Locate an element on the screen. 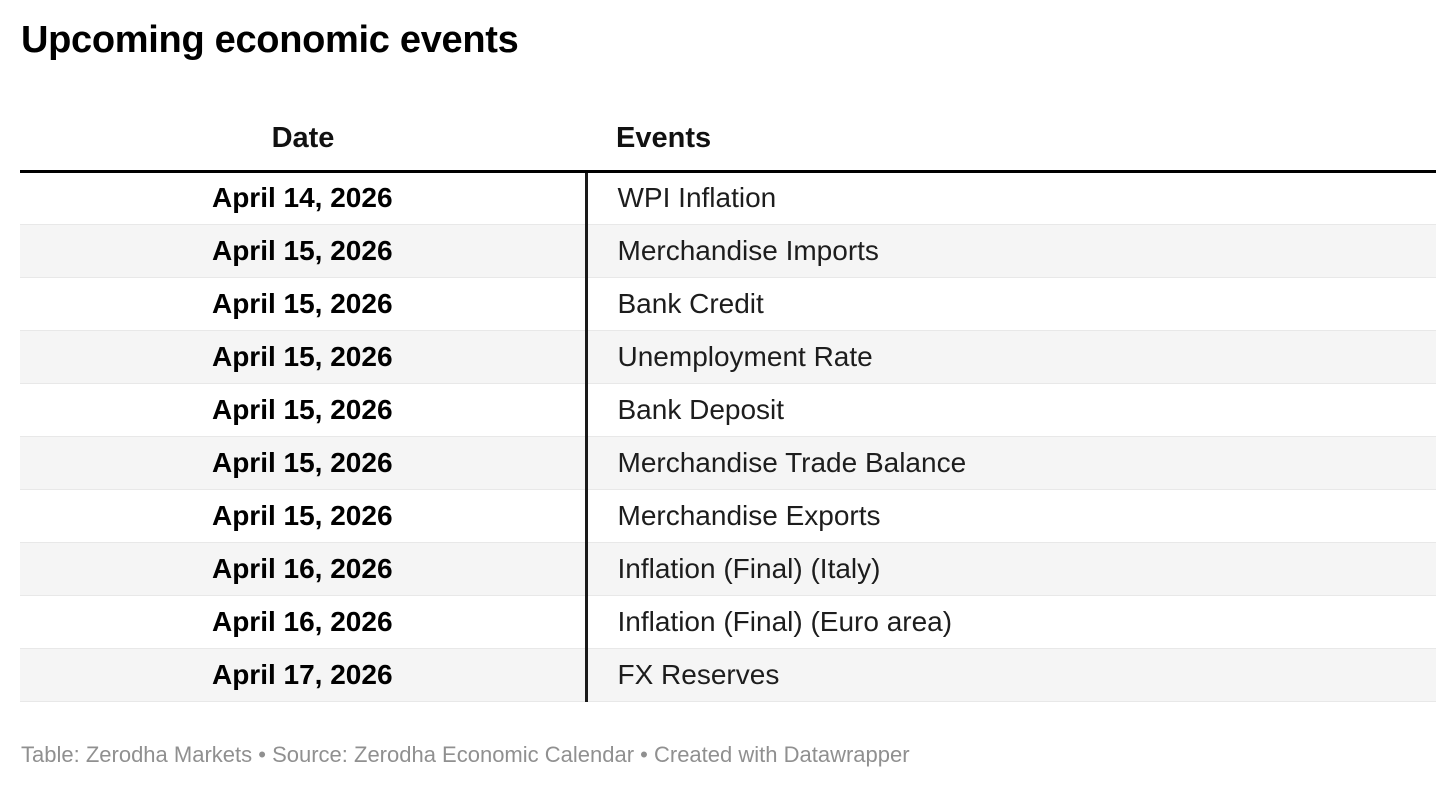 The height and width of the screenshot is (799, 1456). footer-link-datawrapper: Datawrapper is located at coordinates (846, 754).